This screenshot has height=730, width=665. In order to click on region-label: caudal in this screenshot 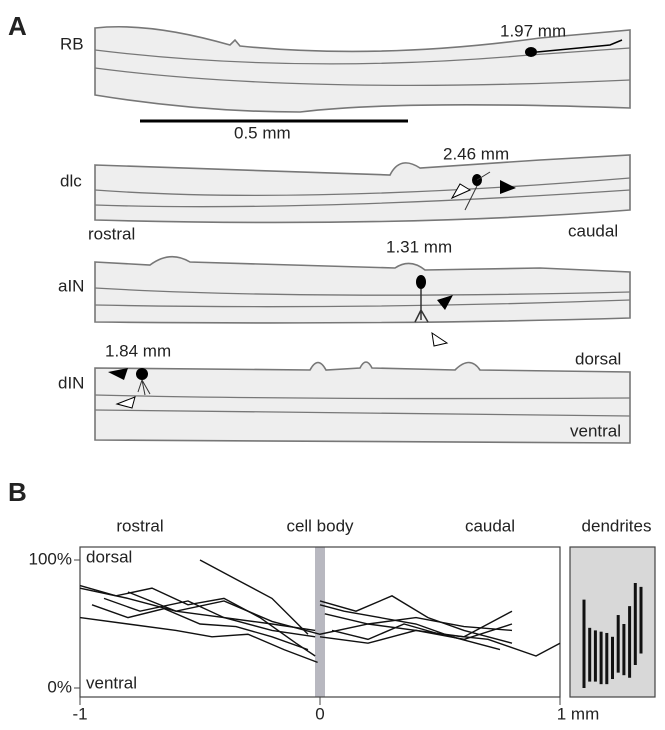, I will do `click(490, 525)`.